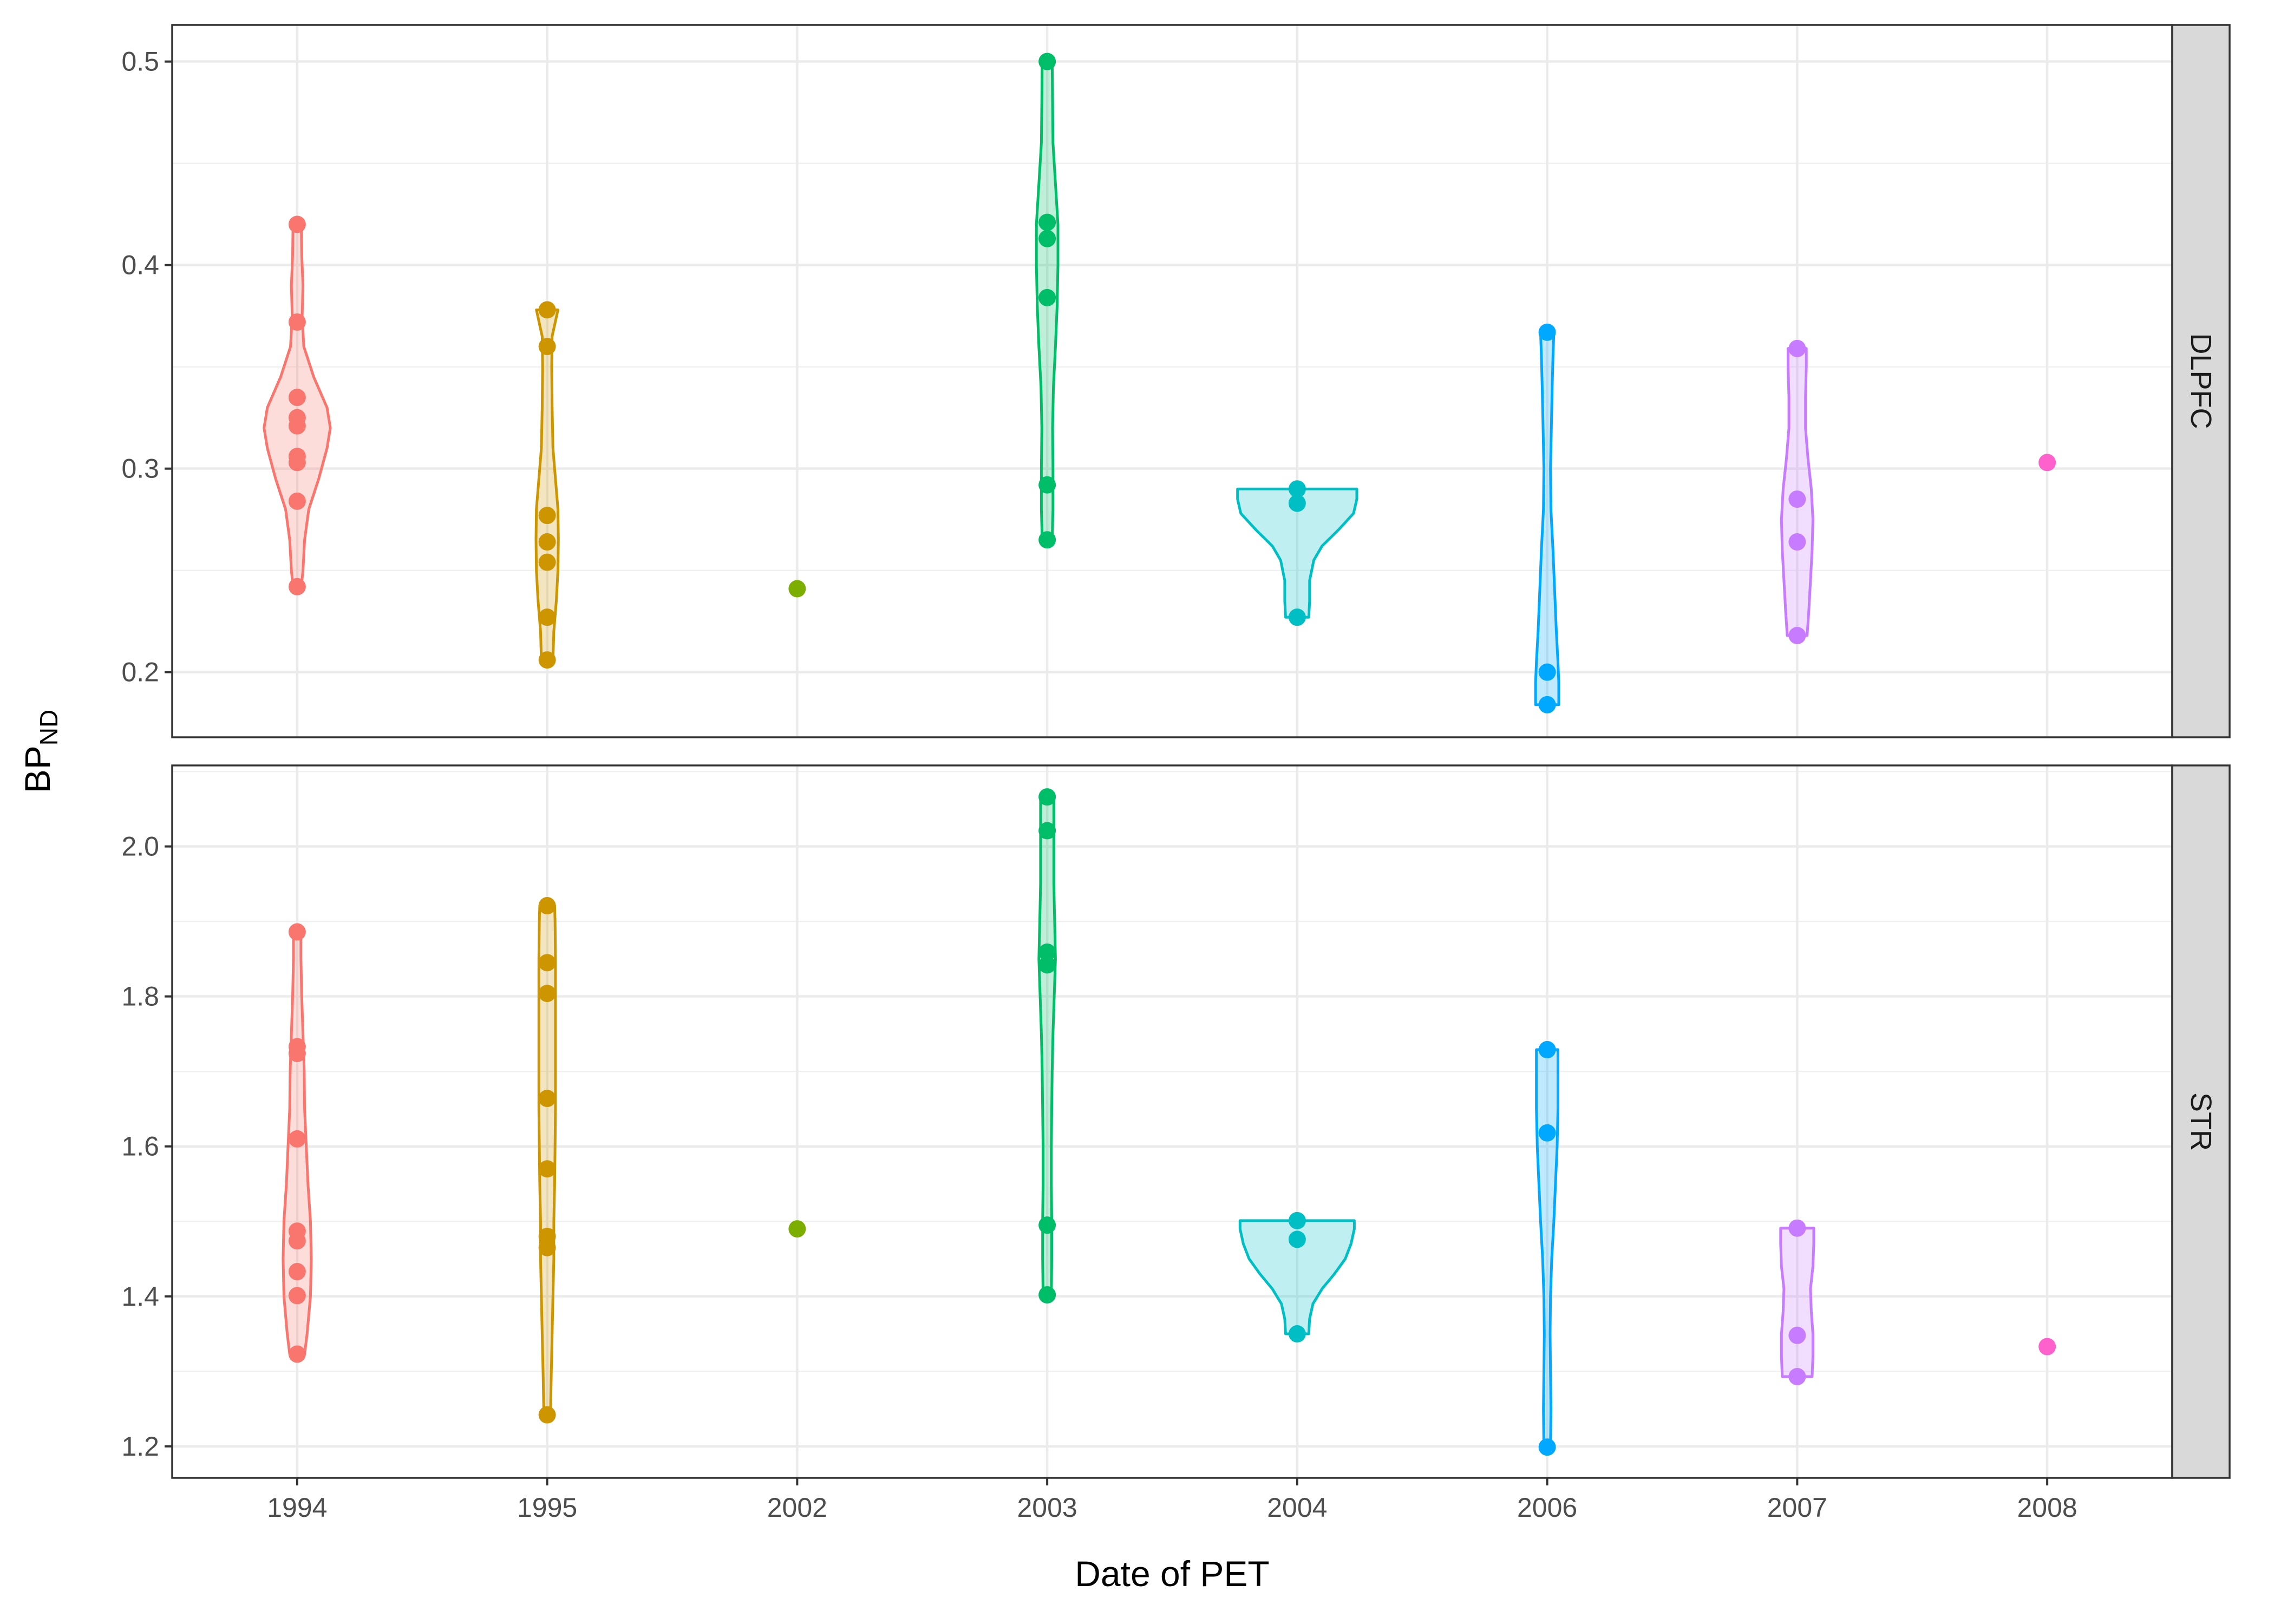  I want to click on x-tick-label: 2008, so click(2047, 1507).